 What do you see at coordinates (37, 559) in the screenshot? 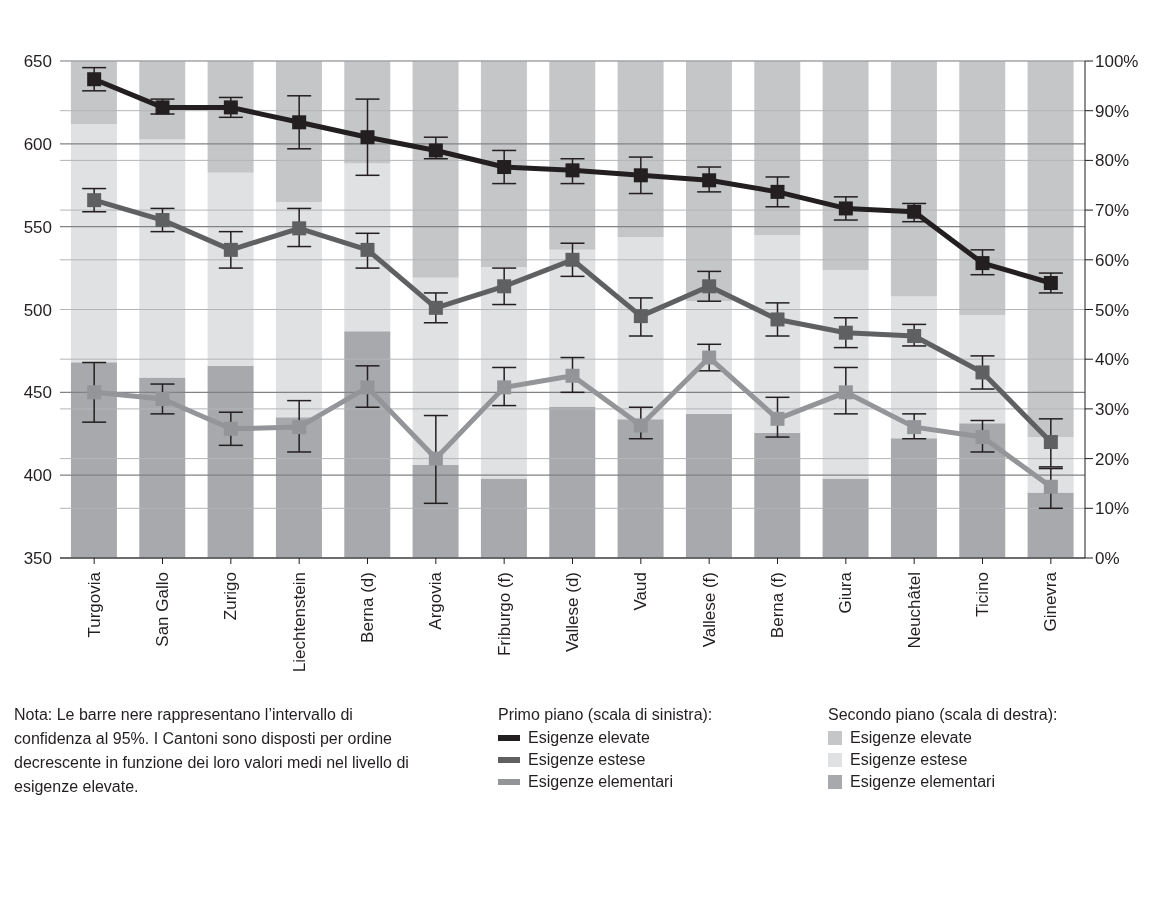
I see `y-tick-label: 350` at bounding box center [37, 559].